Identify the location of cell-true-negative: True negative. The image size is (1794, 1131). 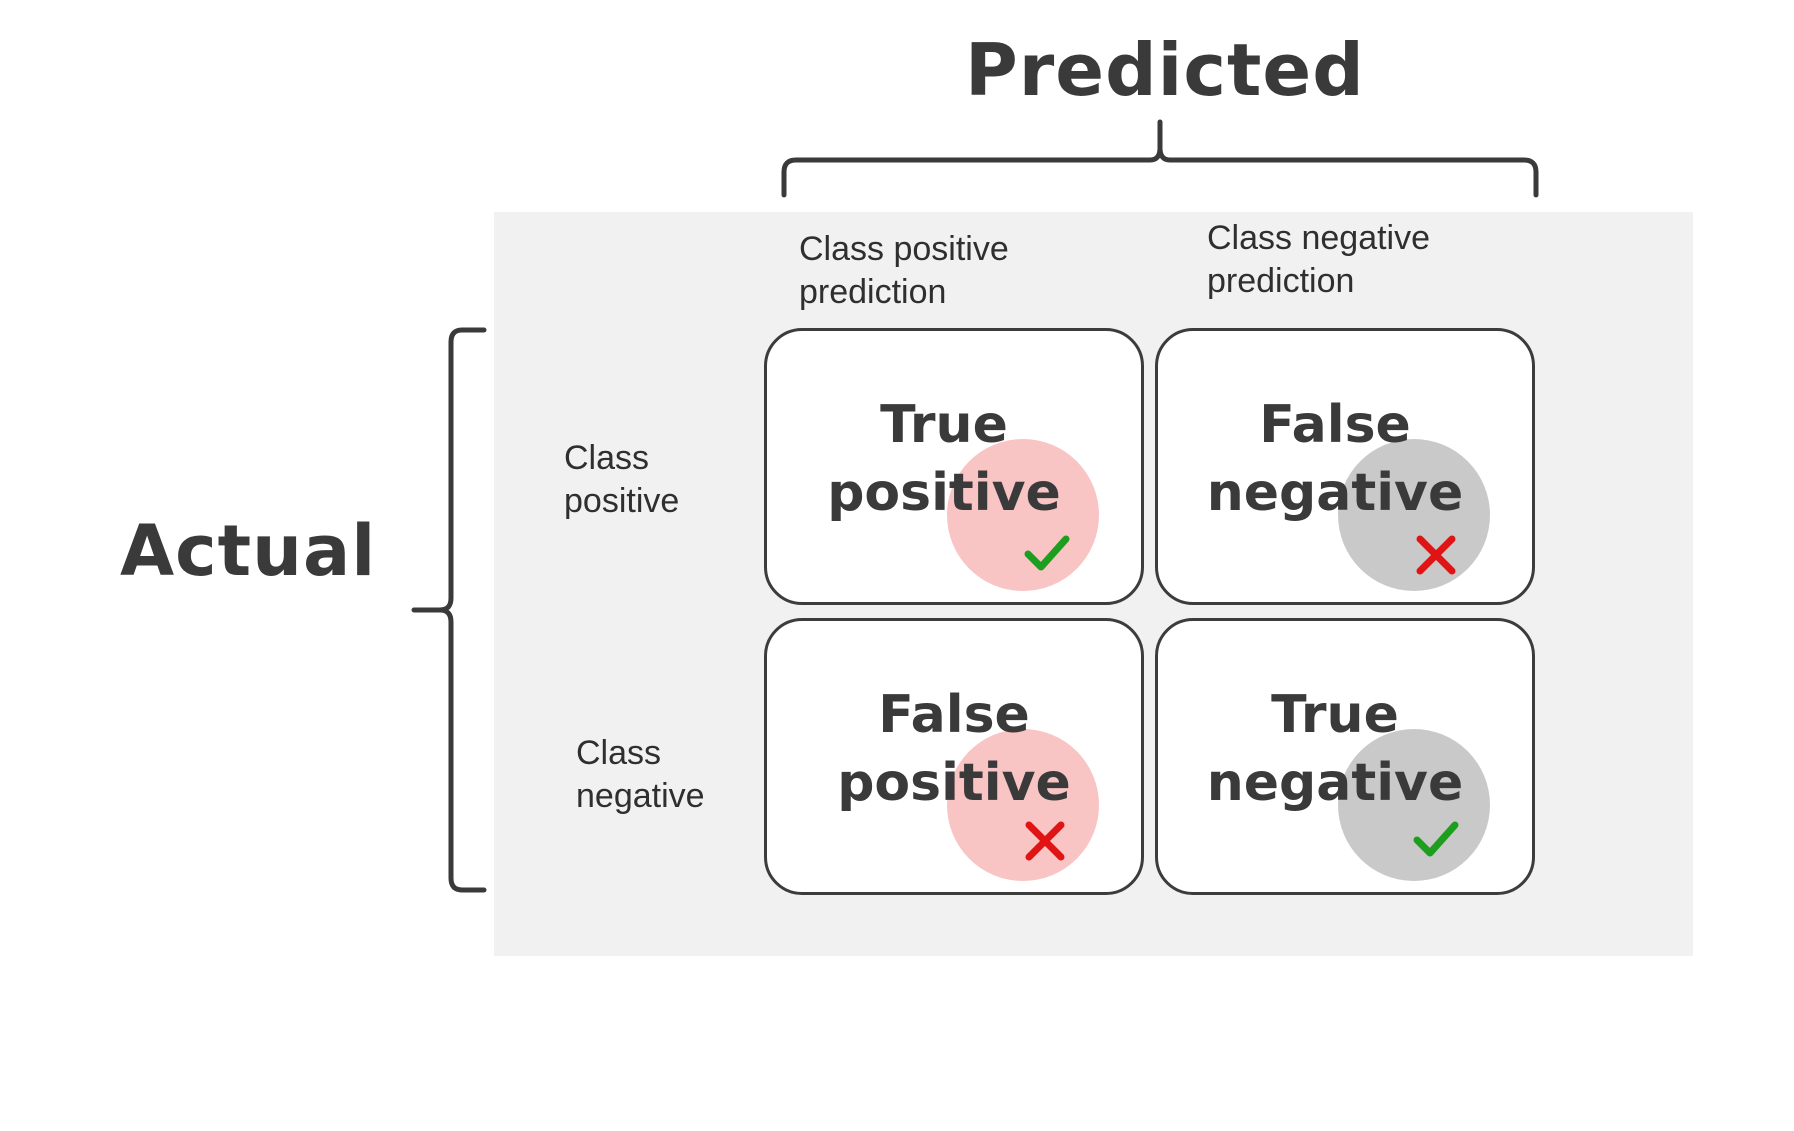
(1345, 756).